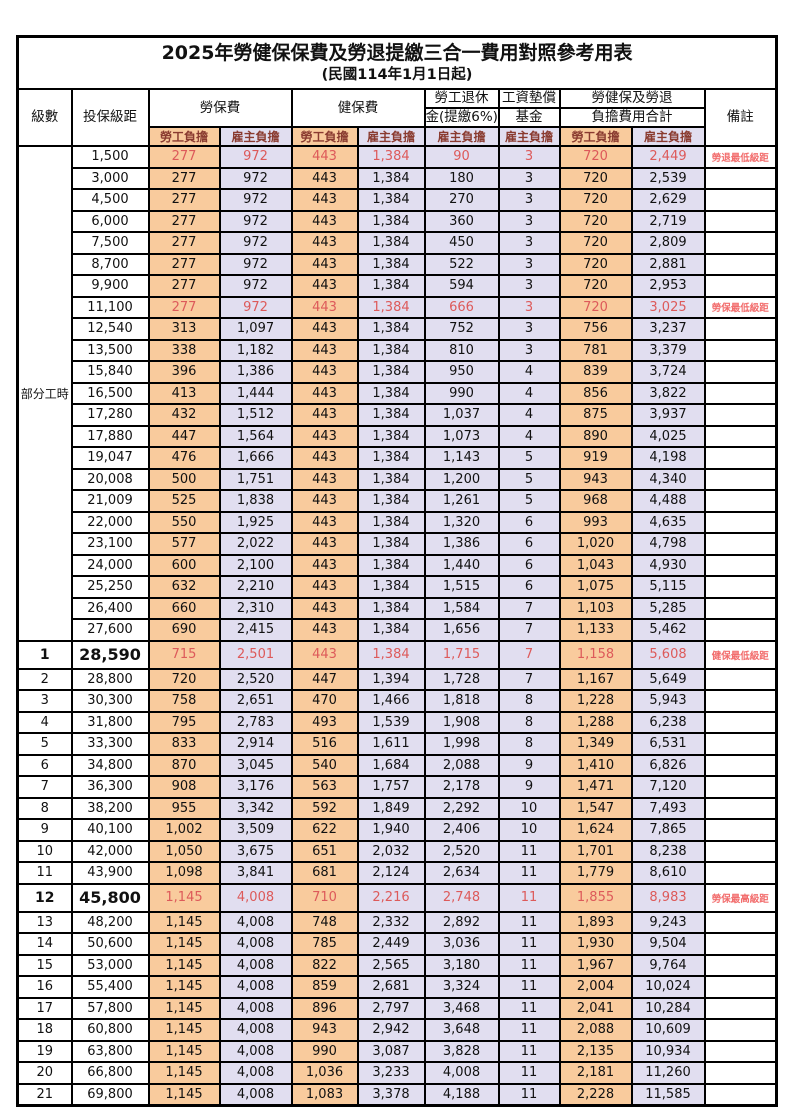  I want to click on col-header-pension-line2: 金(提繳6%), so click(461, 117).